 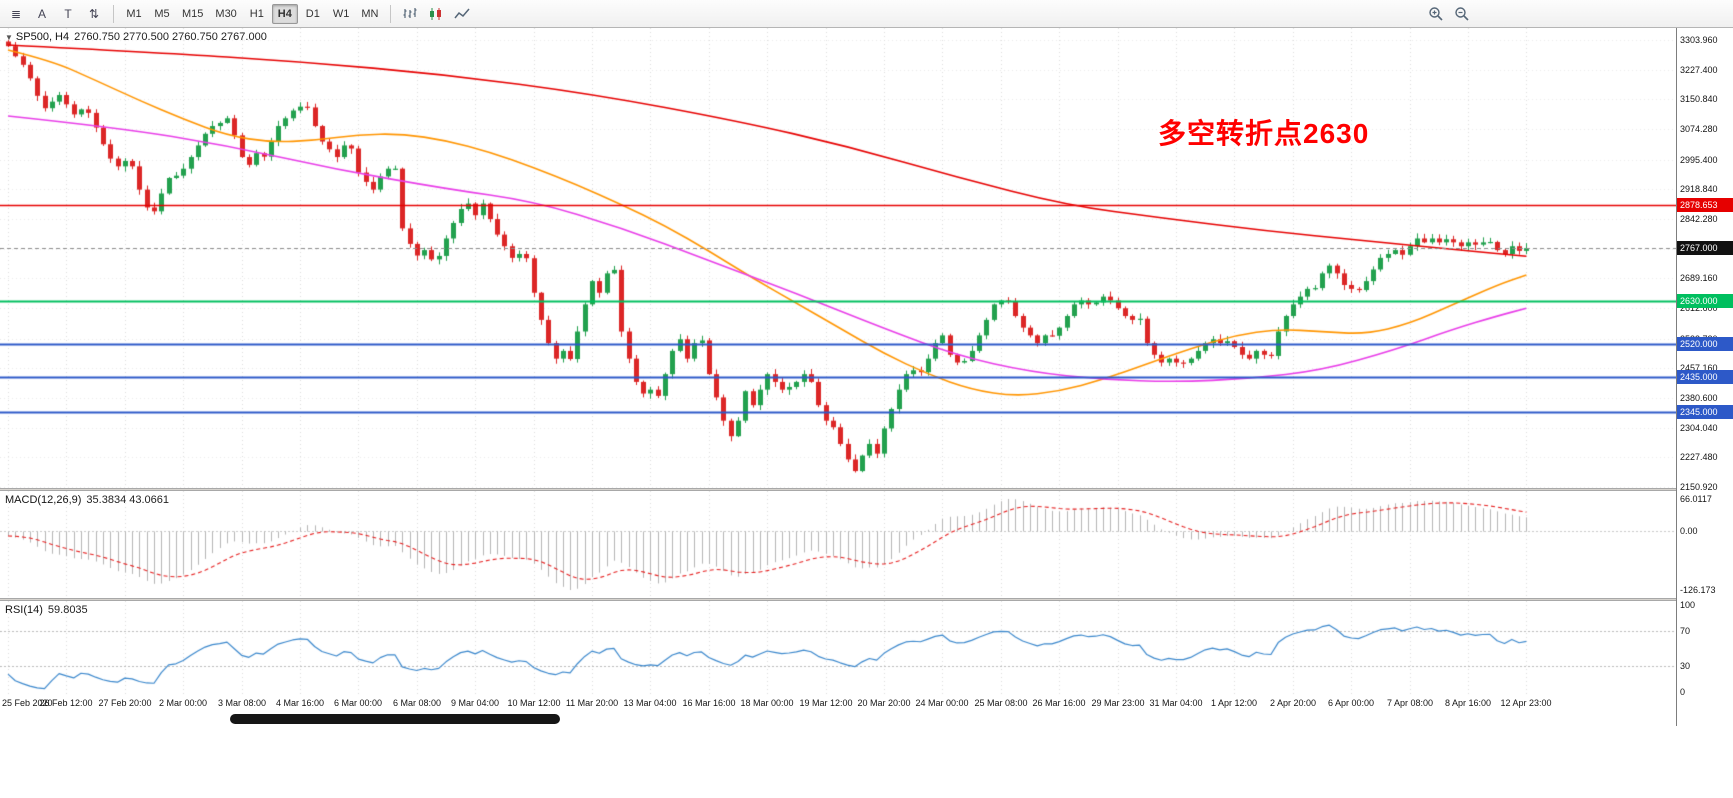 I want to click on x-axis-label: 29 Mar 23:00, so click(x=1118, y=703).